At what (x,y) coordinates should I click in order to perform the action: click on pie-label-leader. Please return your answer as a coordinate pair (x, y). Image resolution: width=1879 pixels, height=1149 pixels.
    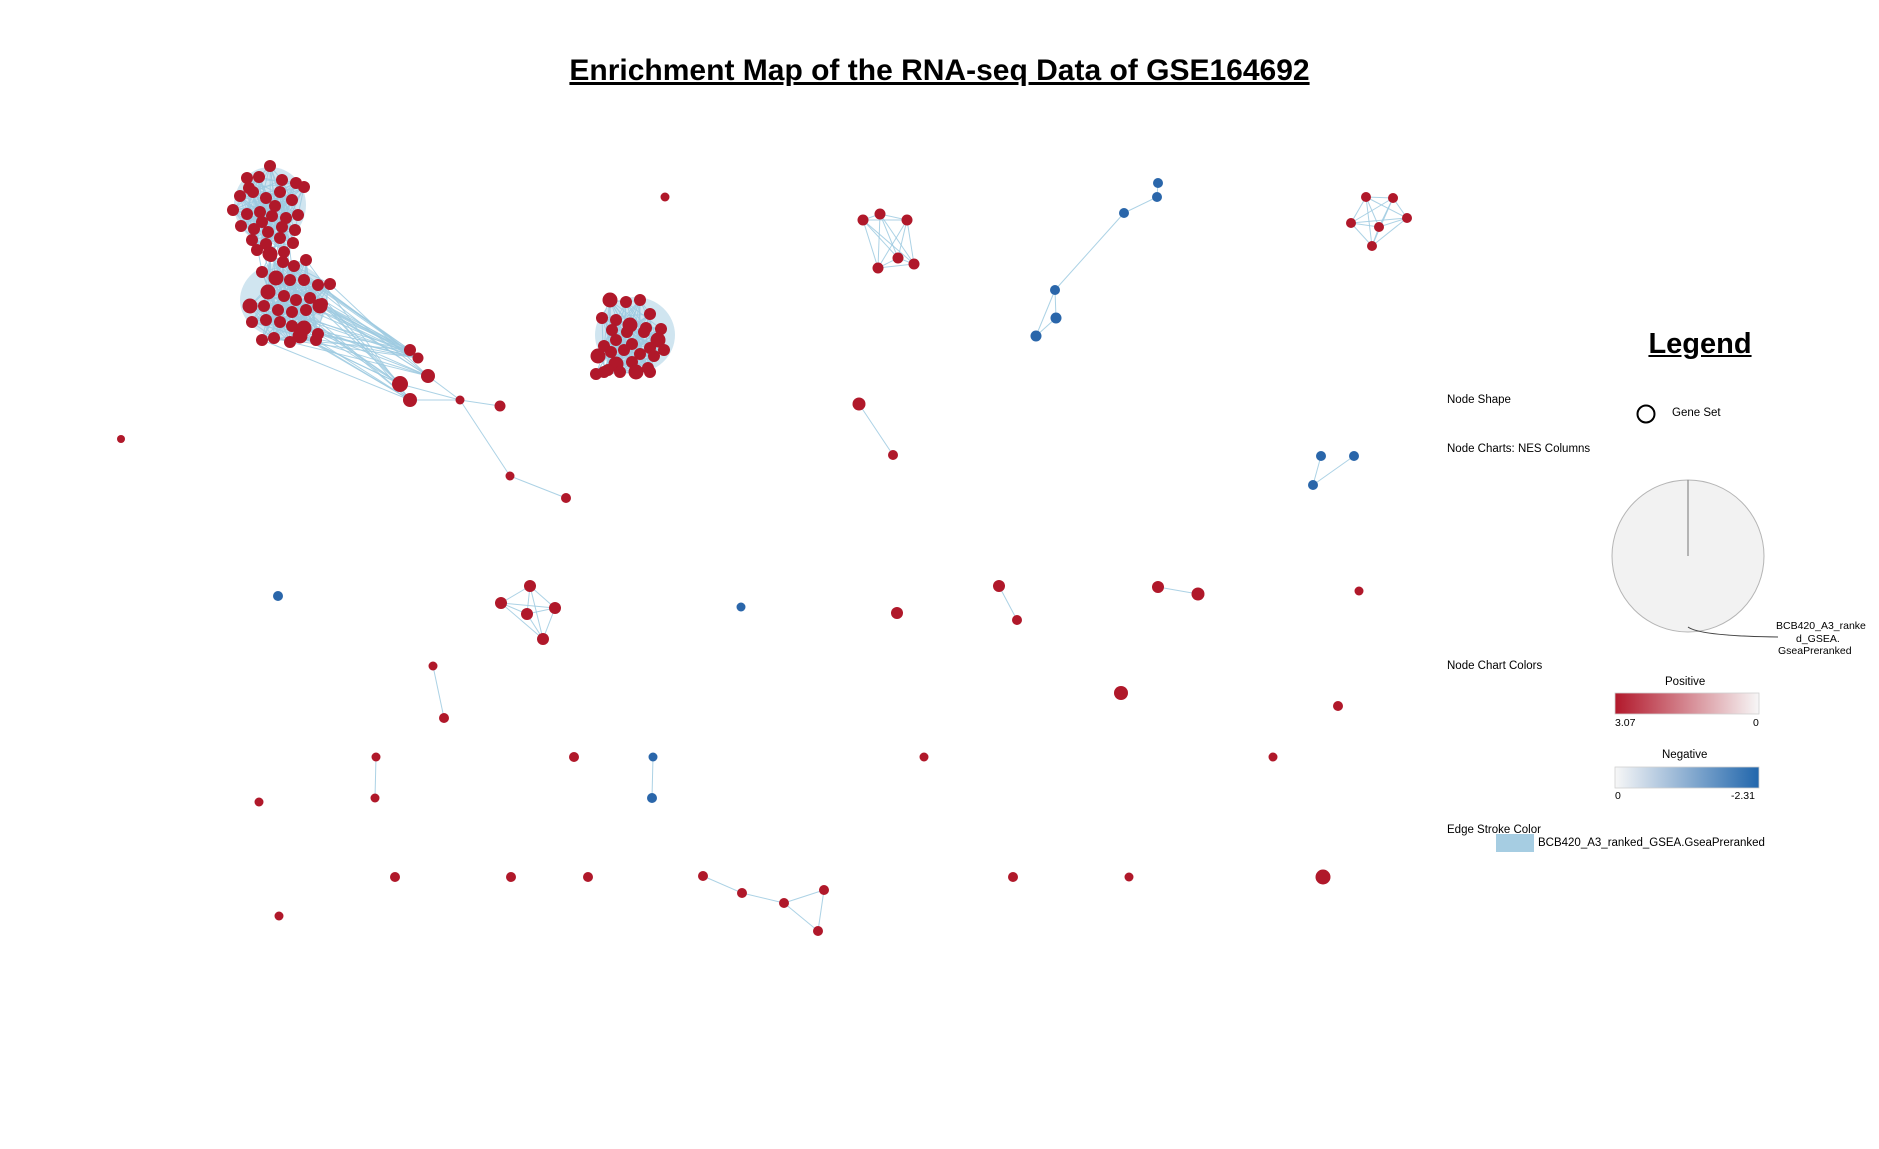
    Looking at the image, I should click on (1733, 632).